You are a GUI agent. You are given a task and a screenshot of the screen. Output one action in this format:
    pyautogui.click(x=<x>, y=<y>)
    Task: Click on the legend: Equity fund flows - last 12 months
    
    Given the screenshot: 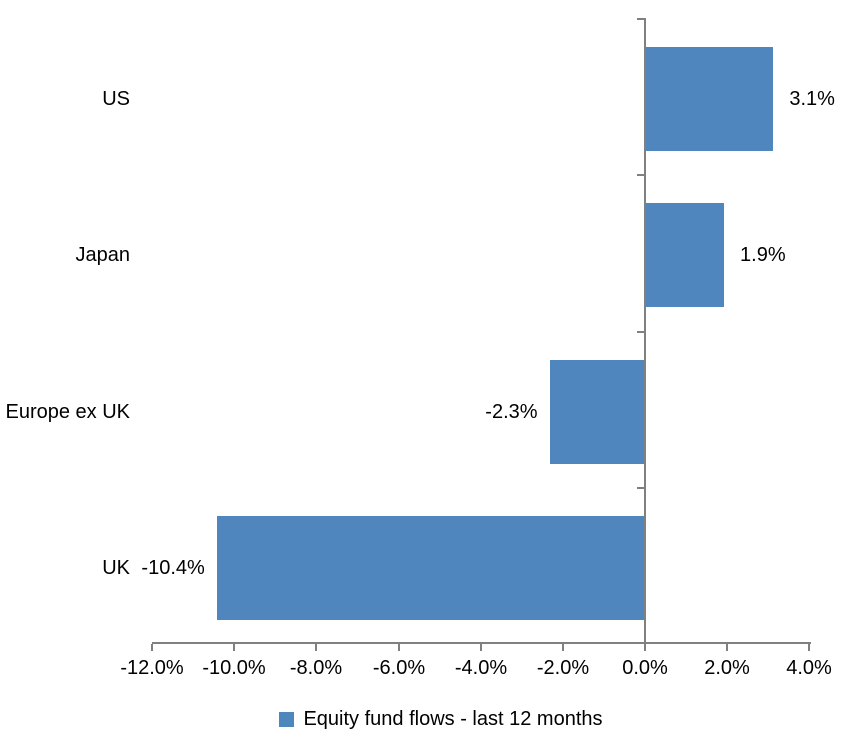 What is the action you would take?
    pyautogui.click(x=426, y=719)
    